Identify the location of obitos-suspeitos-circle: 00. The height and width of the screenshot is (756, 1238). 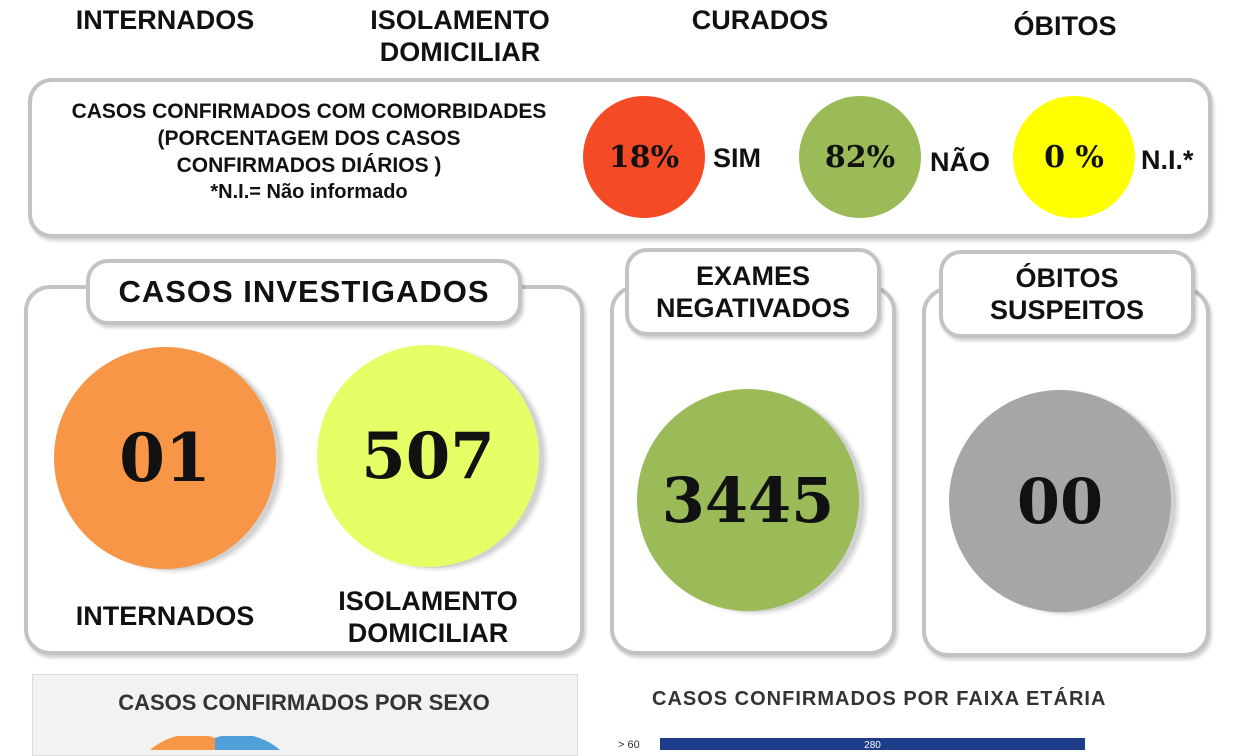
(1060, 501).